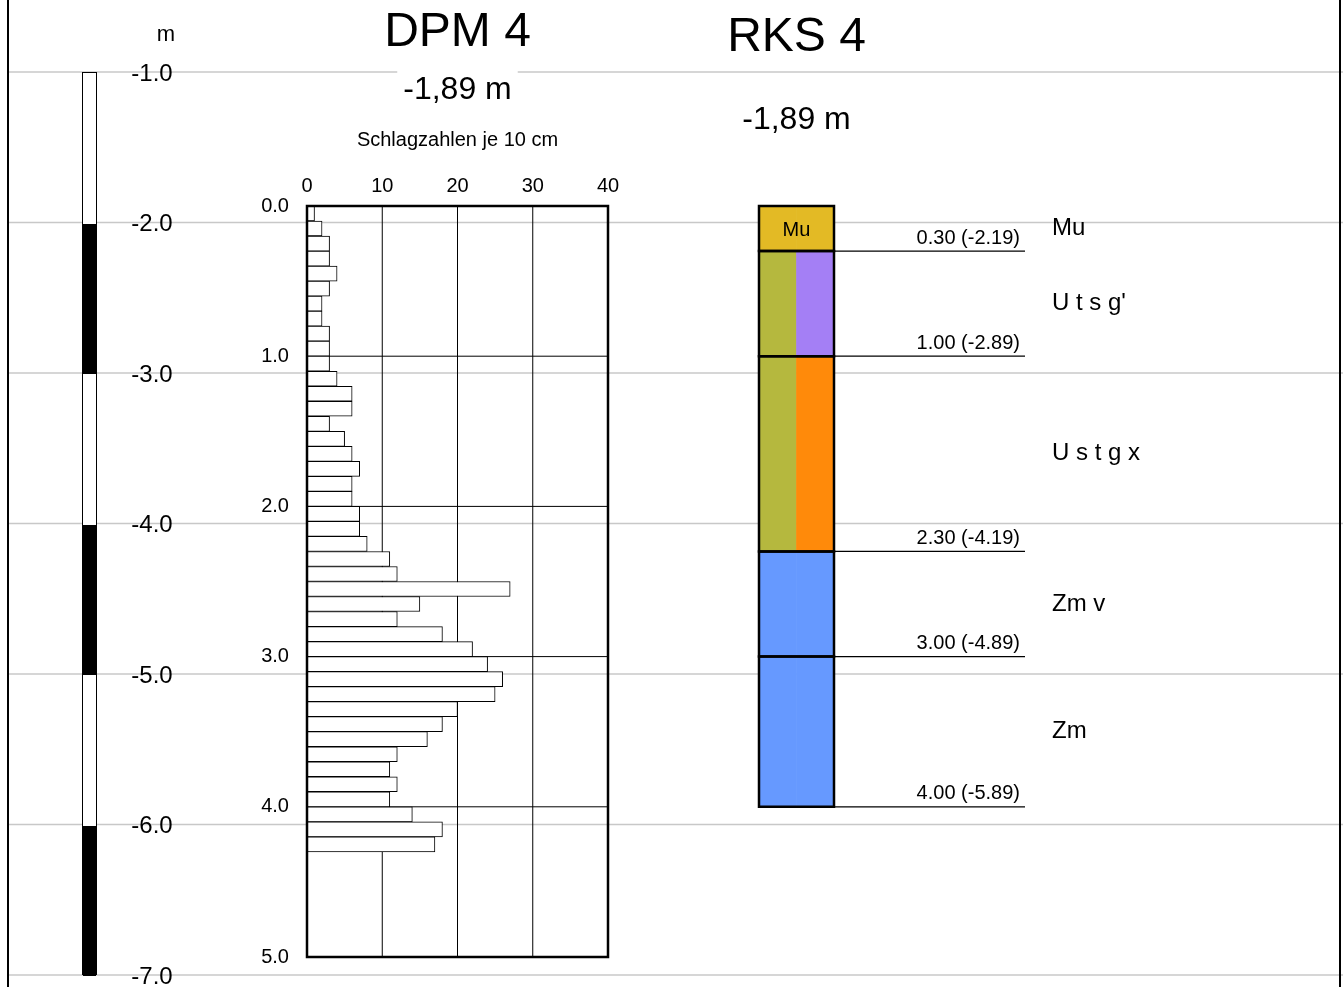 The height and width of the screenshot is (987, 1343). I want to click on text: U s t g x, so click(1096, 452).